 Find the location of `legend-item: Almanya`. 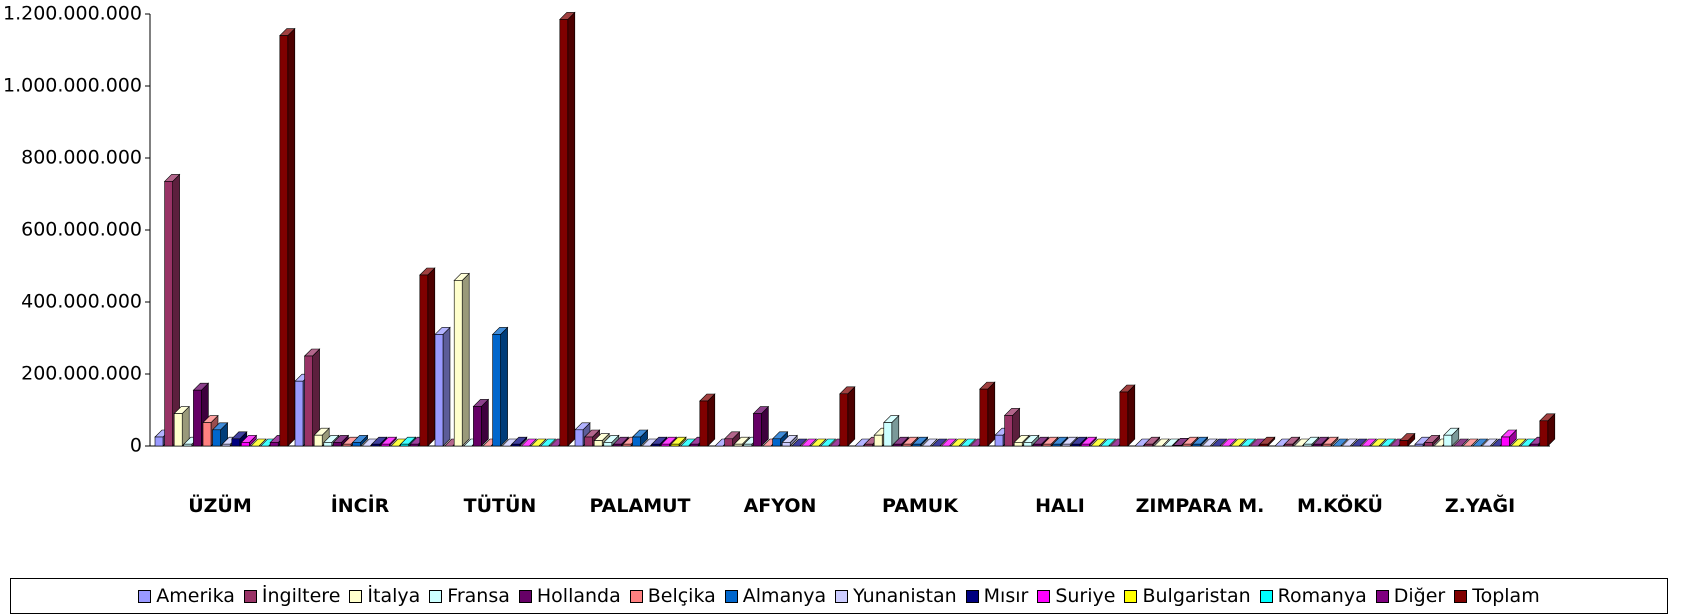

legend-item: Almanya is located at coordinates (775, 596).